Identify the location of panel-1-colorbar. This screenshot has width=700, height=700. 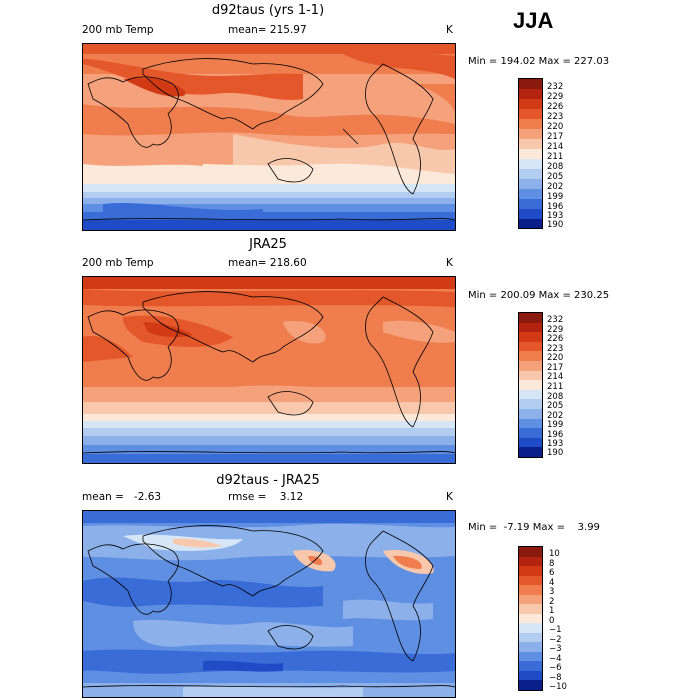
(530, 153).